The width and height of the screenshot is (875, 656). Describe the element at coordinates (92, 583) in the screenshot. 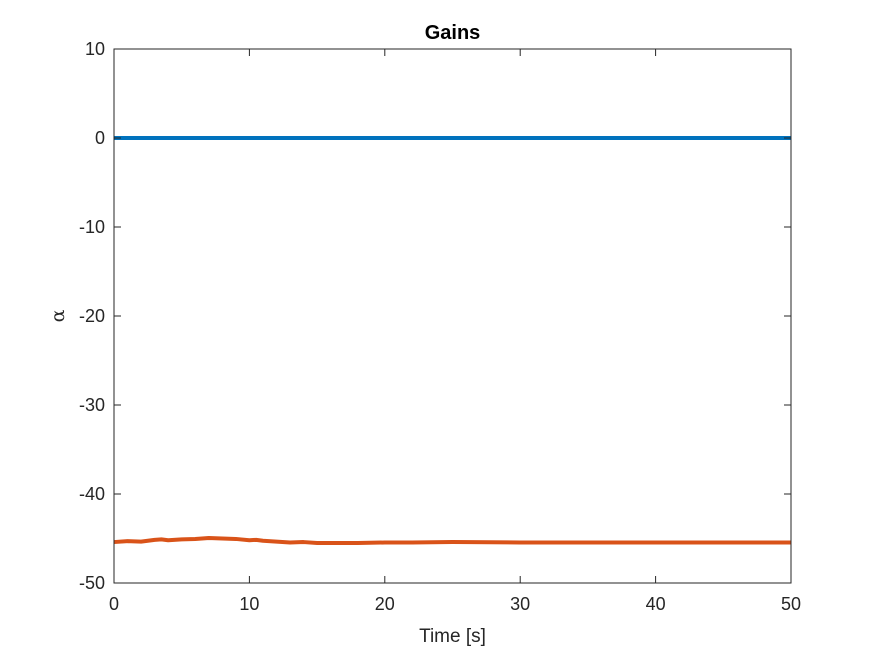

I see `y-tick-label: -50` at that location.